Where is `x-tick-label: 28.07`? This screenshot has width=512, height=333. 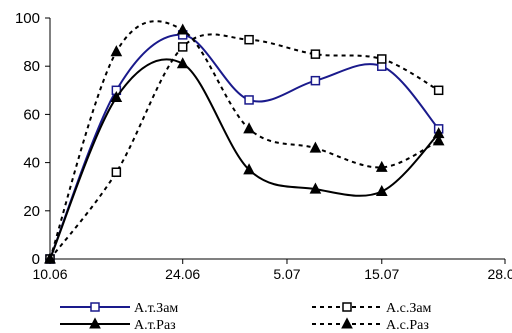 x-tick-label: 28.07 is located at coordinates (499, 274).